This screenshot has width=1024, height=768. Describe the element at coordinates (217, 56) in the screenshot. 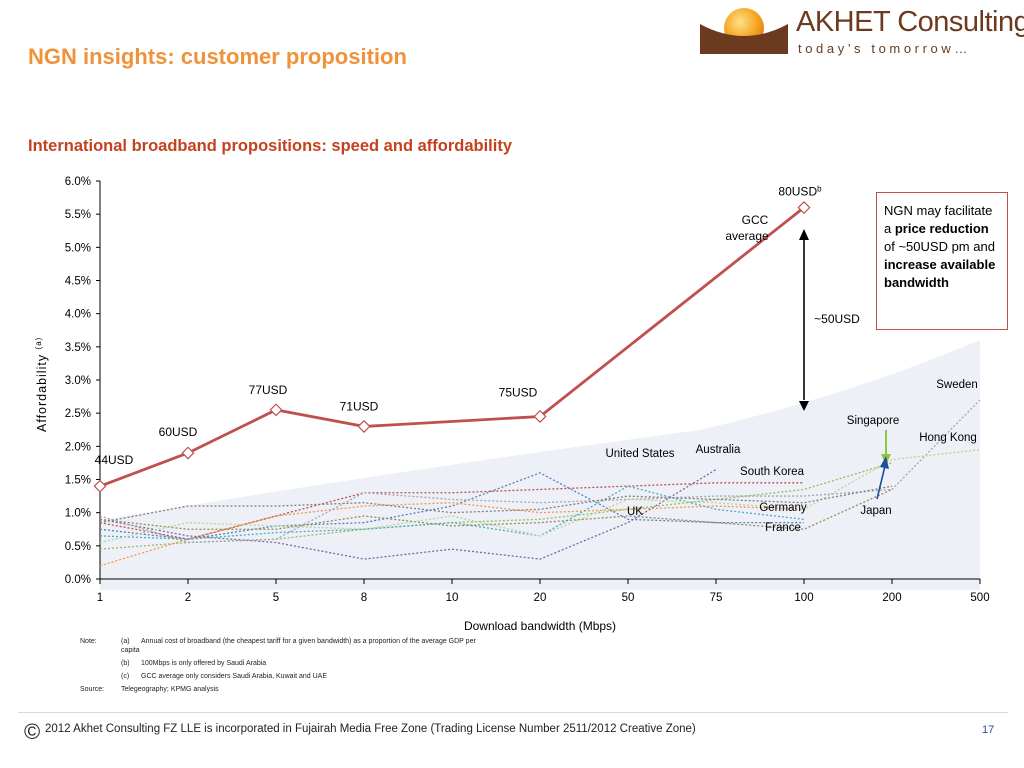

I see `slide-title: NGN insights: customer proposition` at that location.